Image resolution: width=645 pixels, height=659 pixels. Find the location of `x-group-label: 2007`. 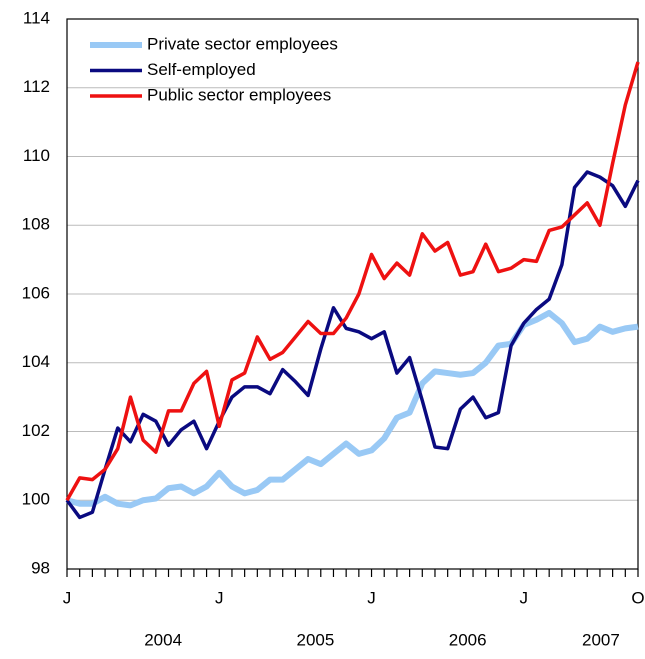

x-group-label: 2007 is located at coordinates (601, 639).